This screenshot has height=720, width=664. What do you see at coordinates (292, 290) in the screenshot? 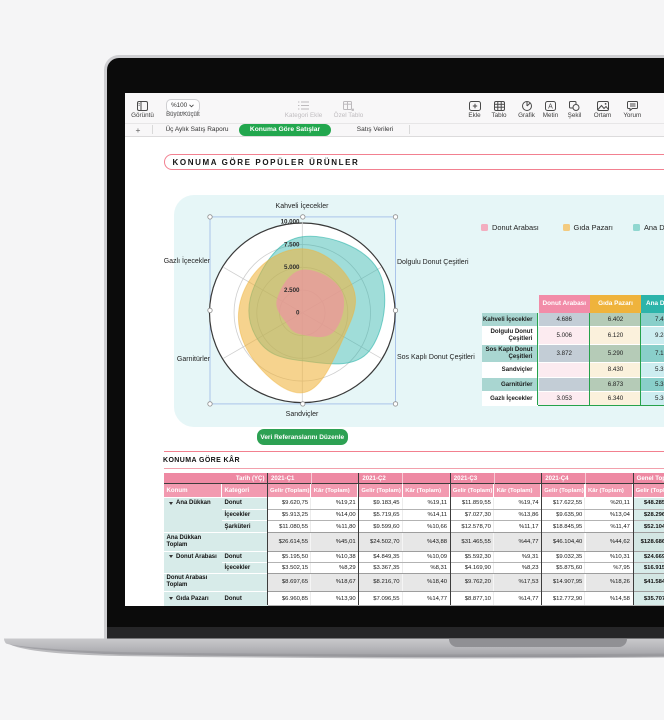
I see `svg-text: 2.500` at bounding box center [292, 290].